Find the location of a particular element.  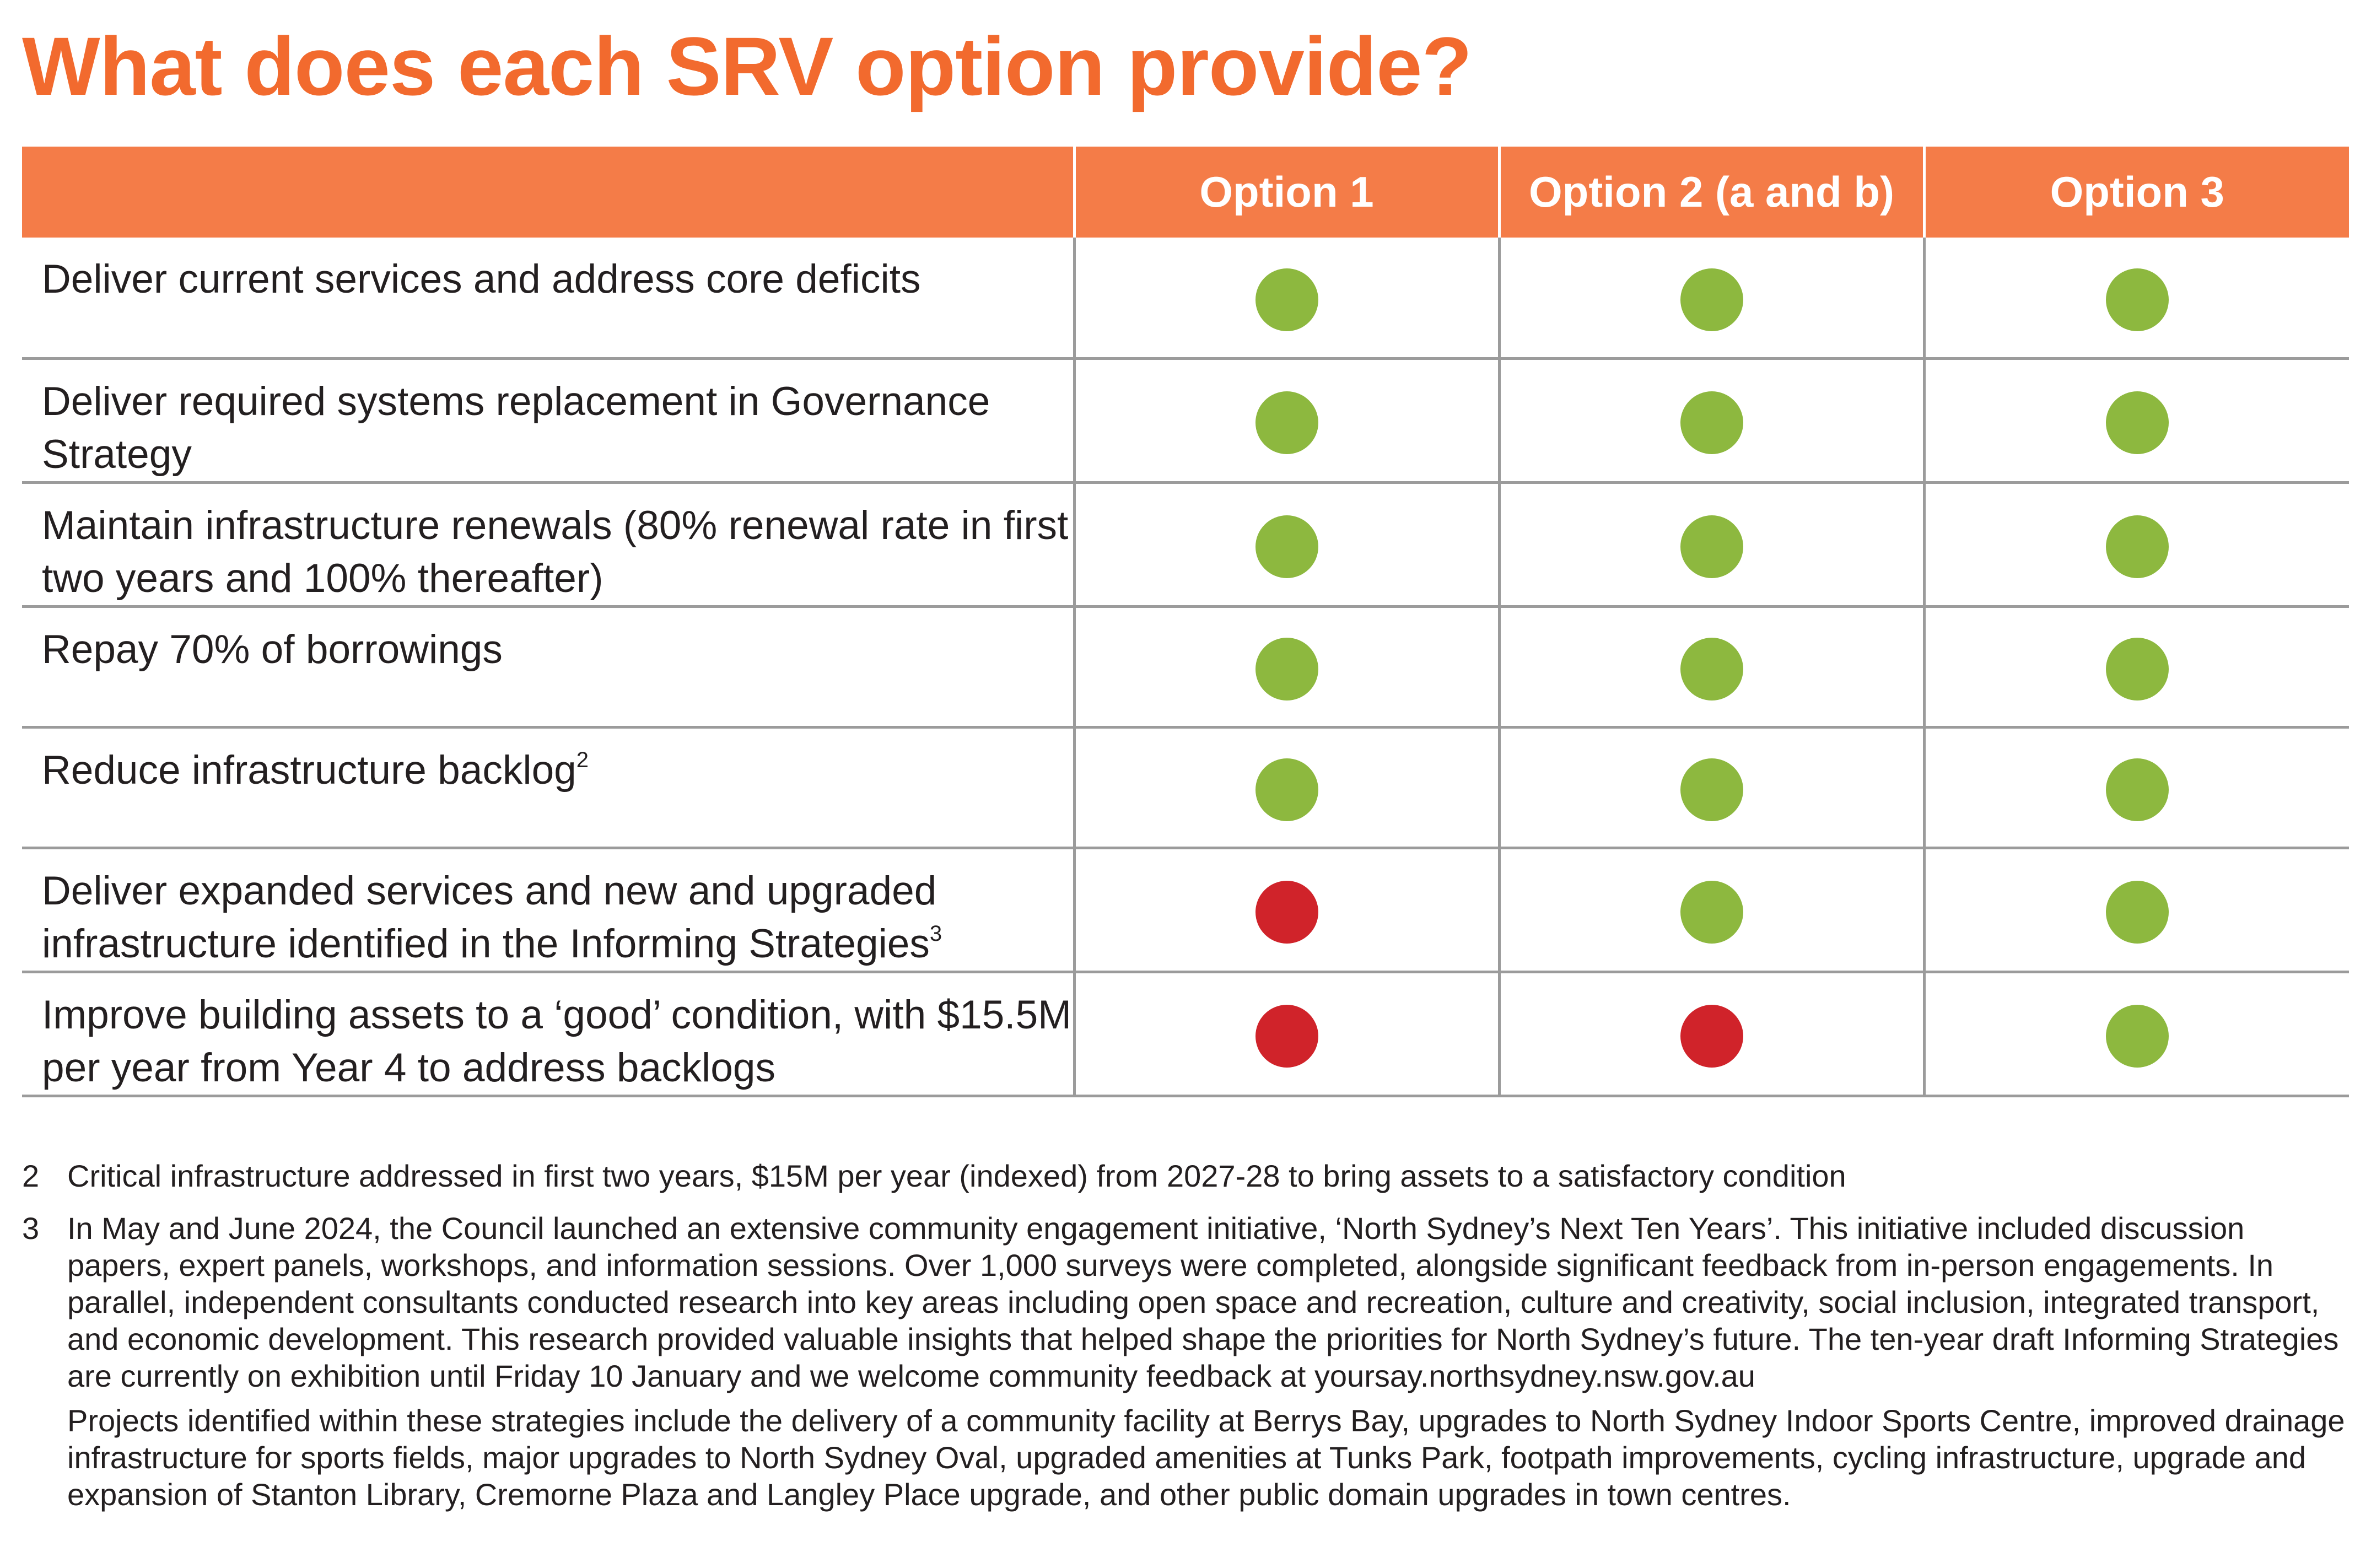

header-cell-option-2: Option 2 (a and b) is located at coordinates (1712, 192).